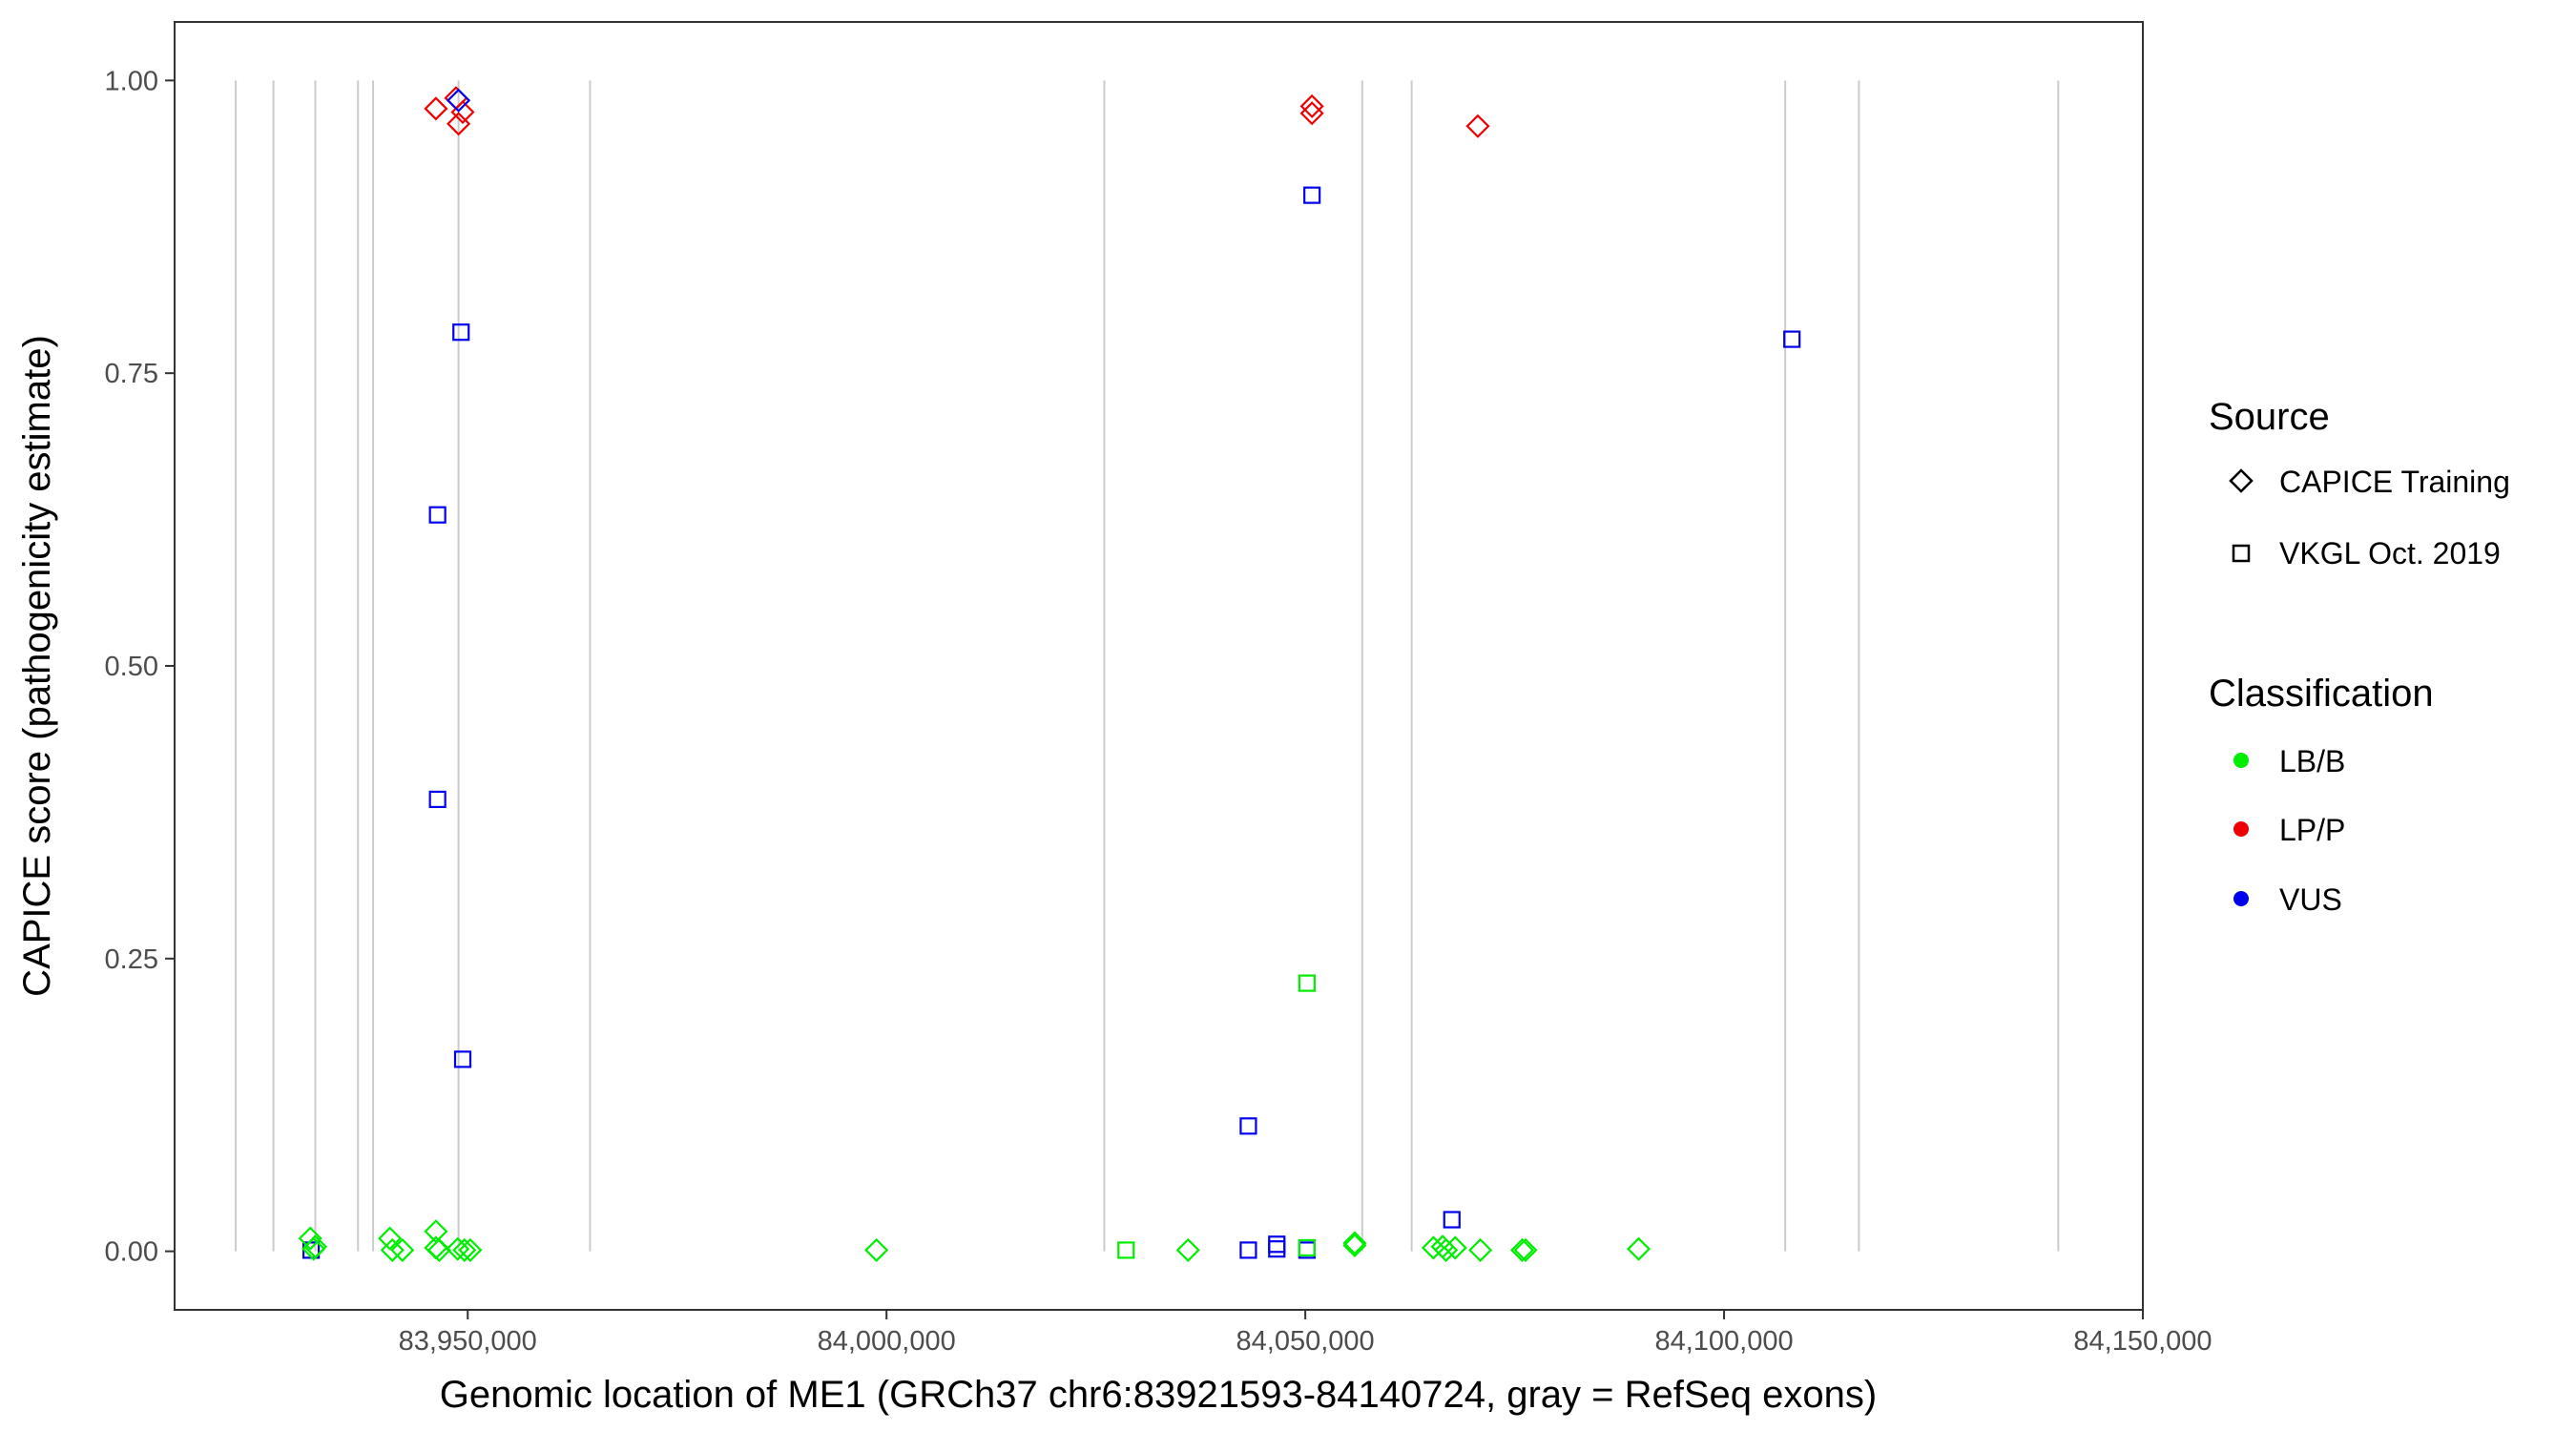 The height and width of the screenshot is (1431, 2576). Describe the element at coordinates (131, 81) in the screenshot. I see `y-tick-label: 1.00` at that location.